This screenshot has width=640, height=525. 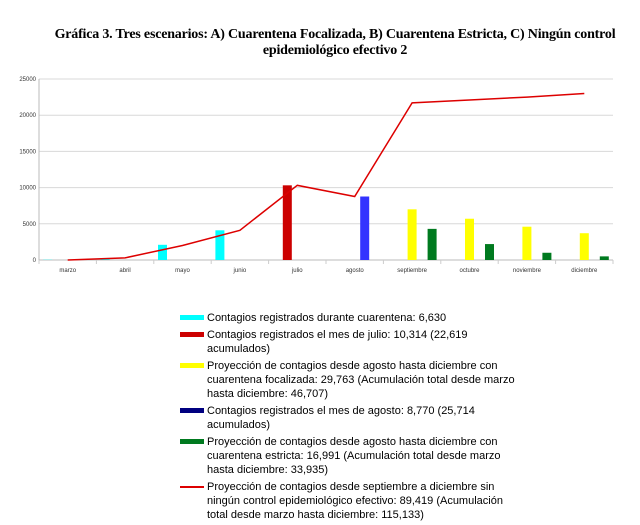 I want to click on x-tick-label: octubre, so click(x=469, y=271).